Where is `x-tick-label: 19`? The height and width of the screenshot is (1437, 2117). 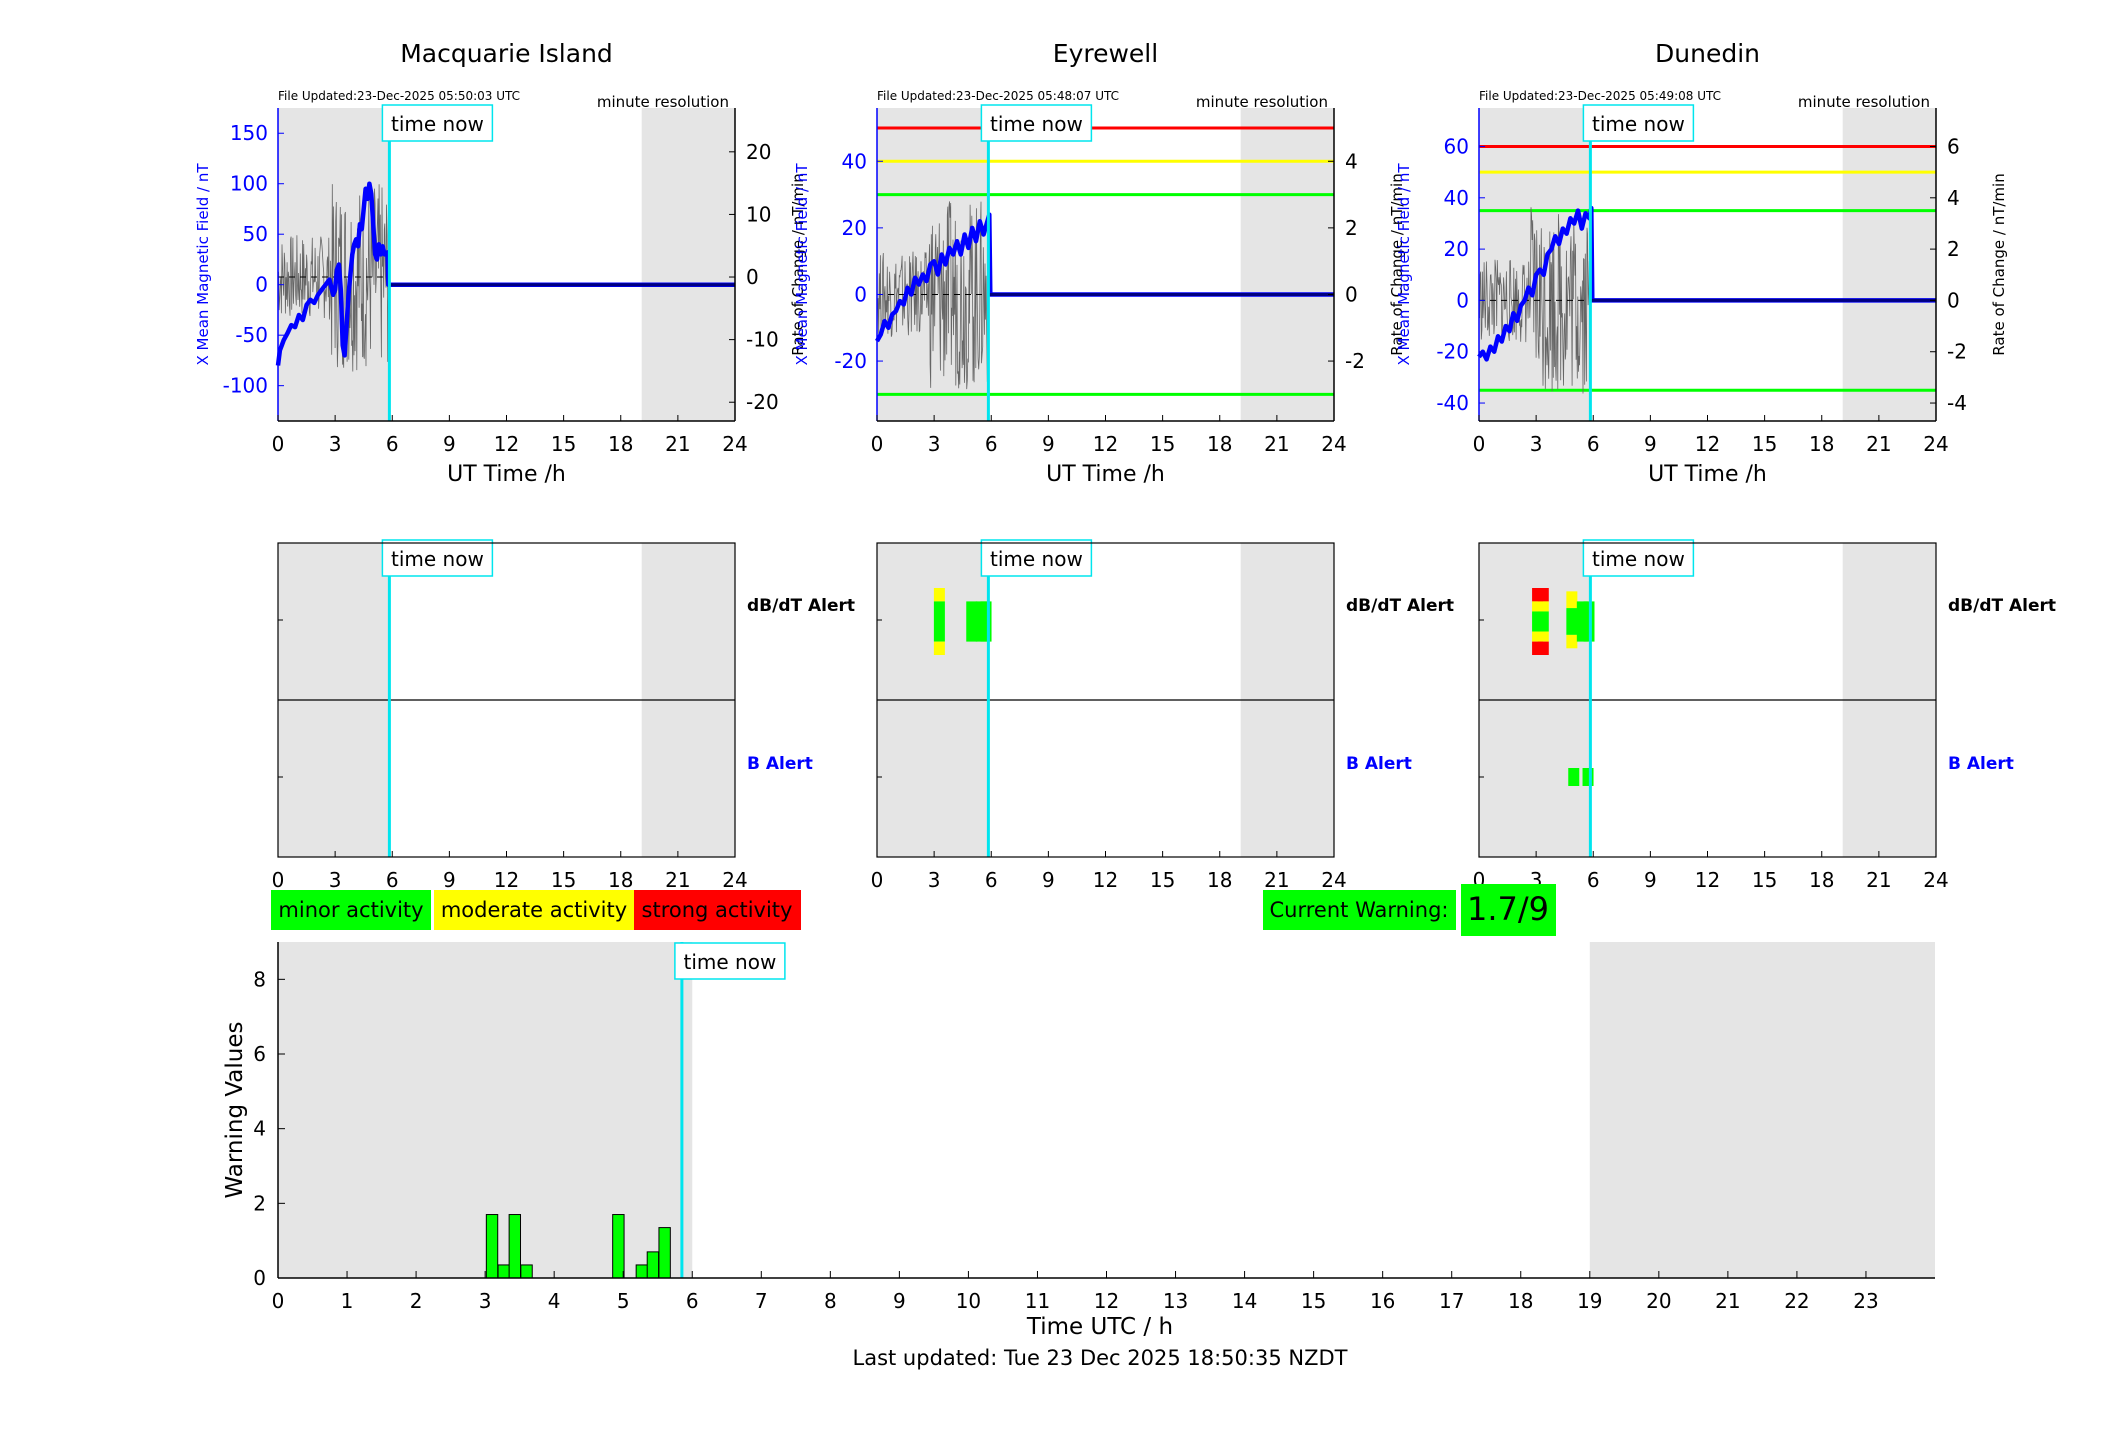 x-tick-label: 19 is located at coordinates (1589, 1301).